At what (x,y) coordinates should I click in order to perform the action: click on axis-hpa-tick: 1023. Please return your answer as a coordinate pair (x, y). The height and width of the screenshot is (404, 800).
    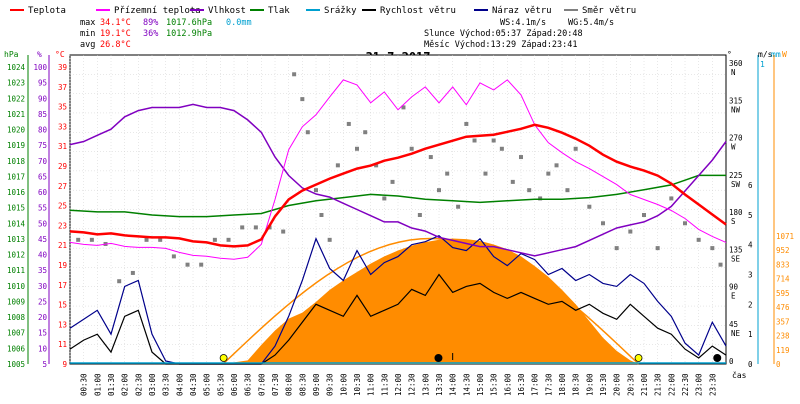
    Looking at the image, I should click on (16, 83).